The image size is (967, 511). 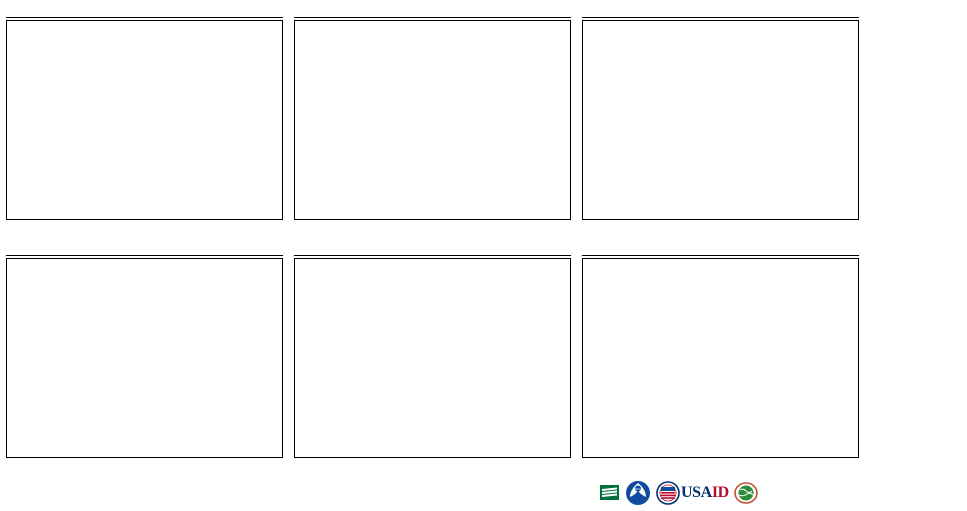 I want to click on fewsnet-logo, so click(x=746, y=493).